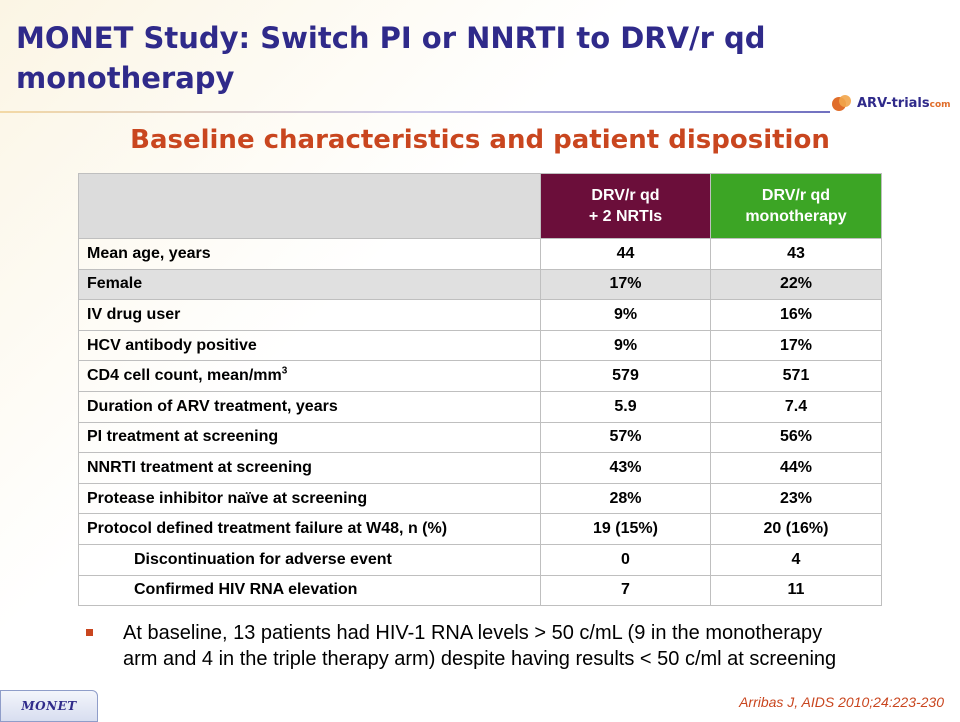  Describe the element at coordinates (49, 706) in the screenshot. I see `monet-footer-tab: MONET` at that location.